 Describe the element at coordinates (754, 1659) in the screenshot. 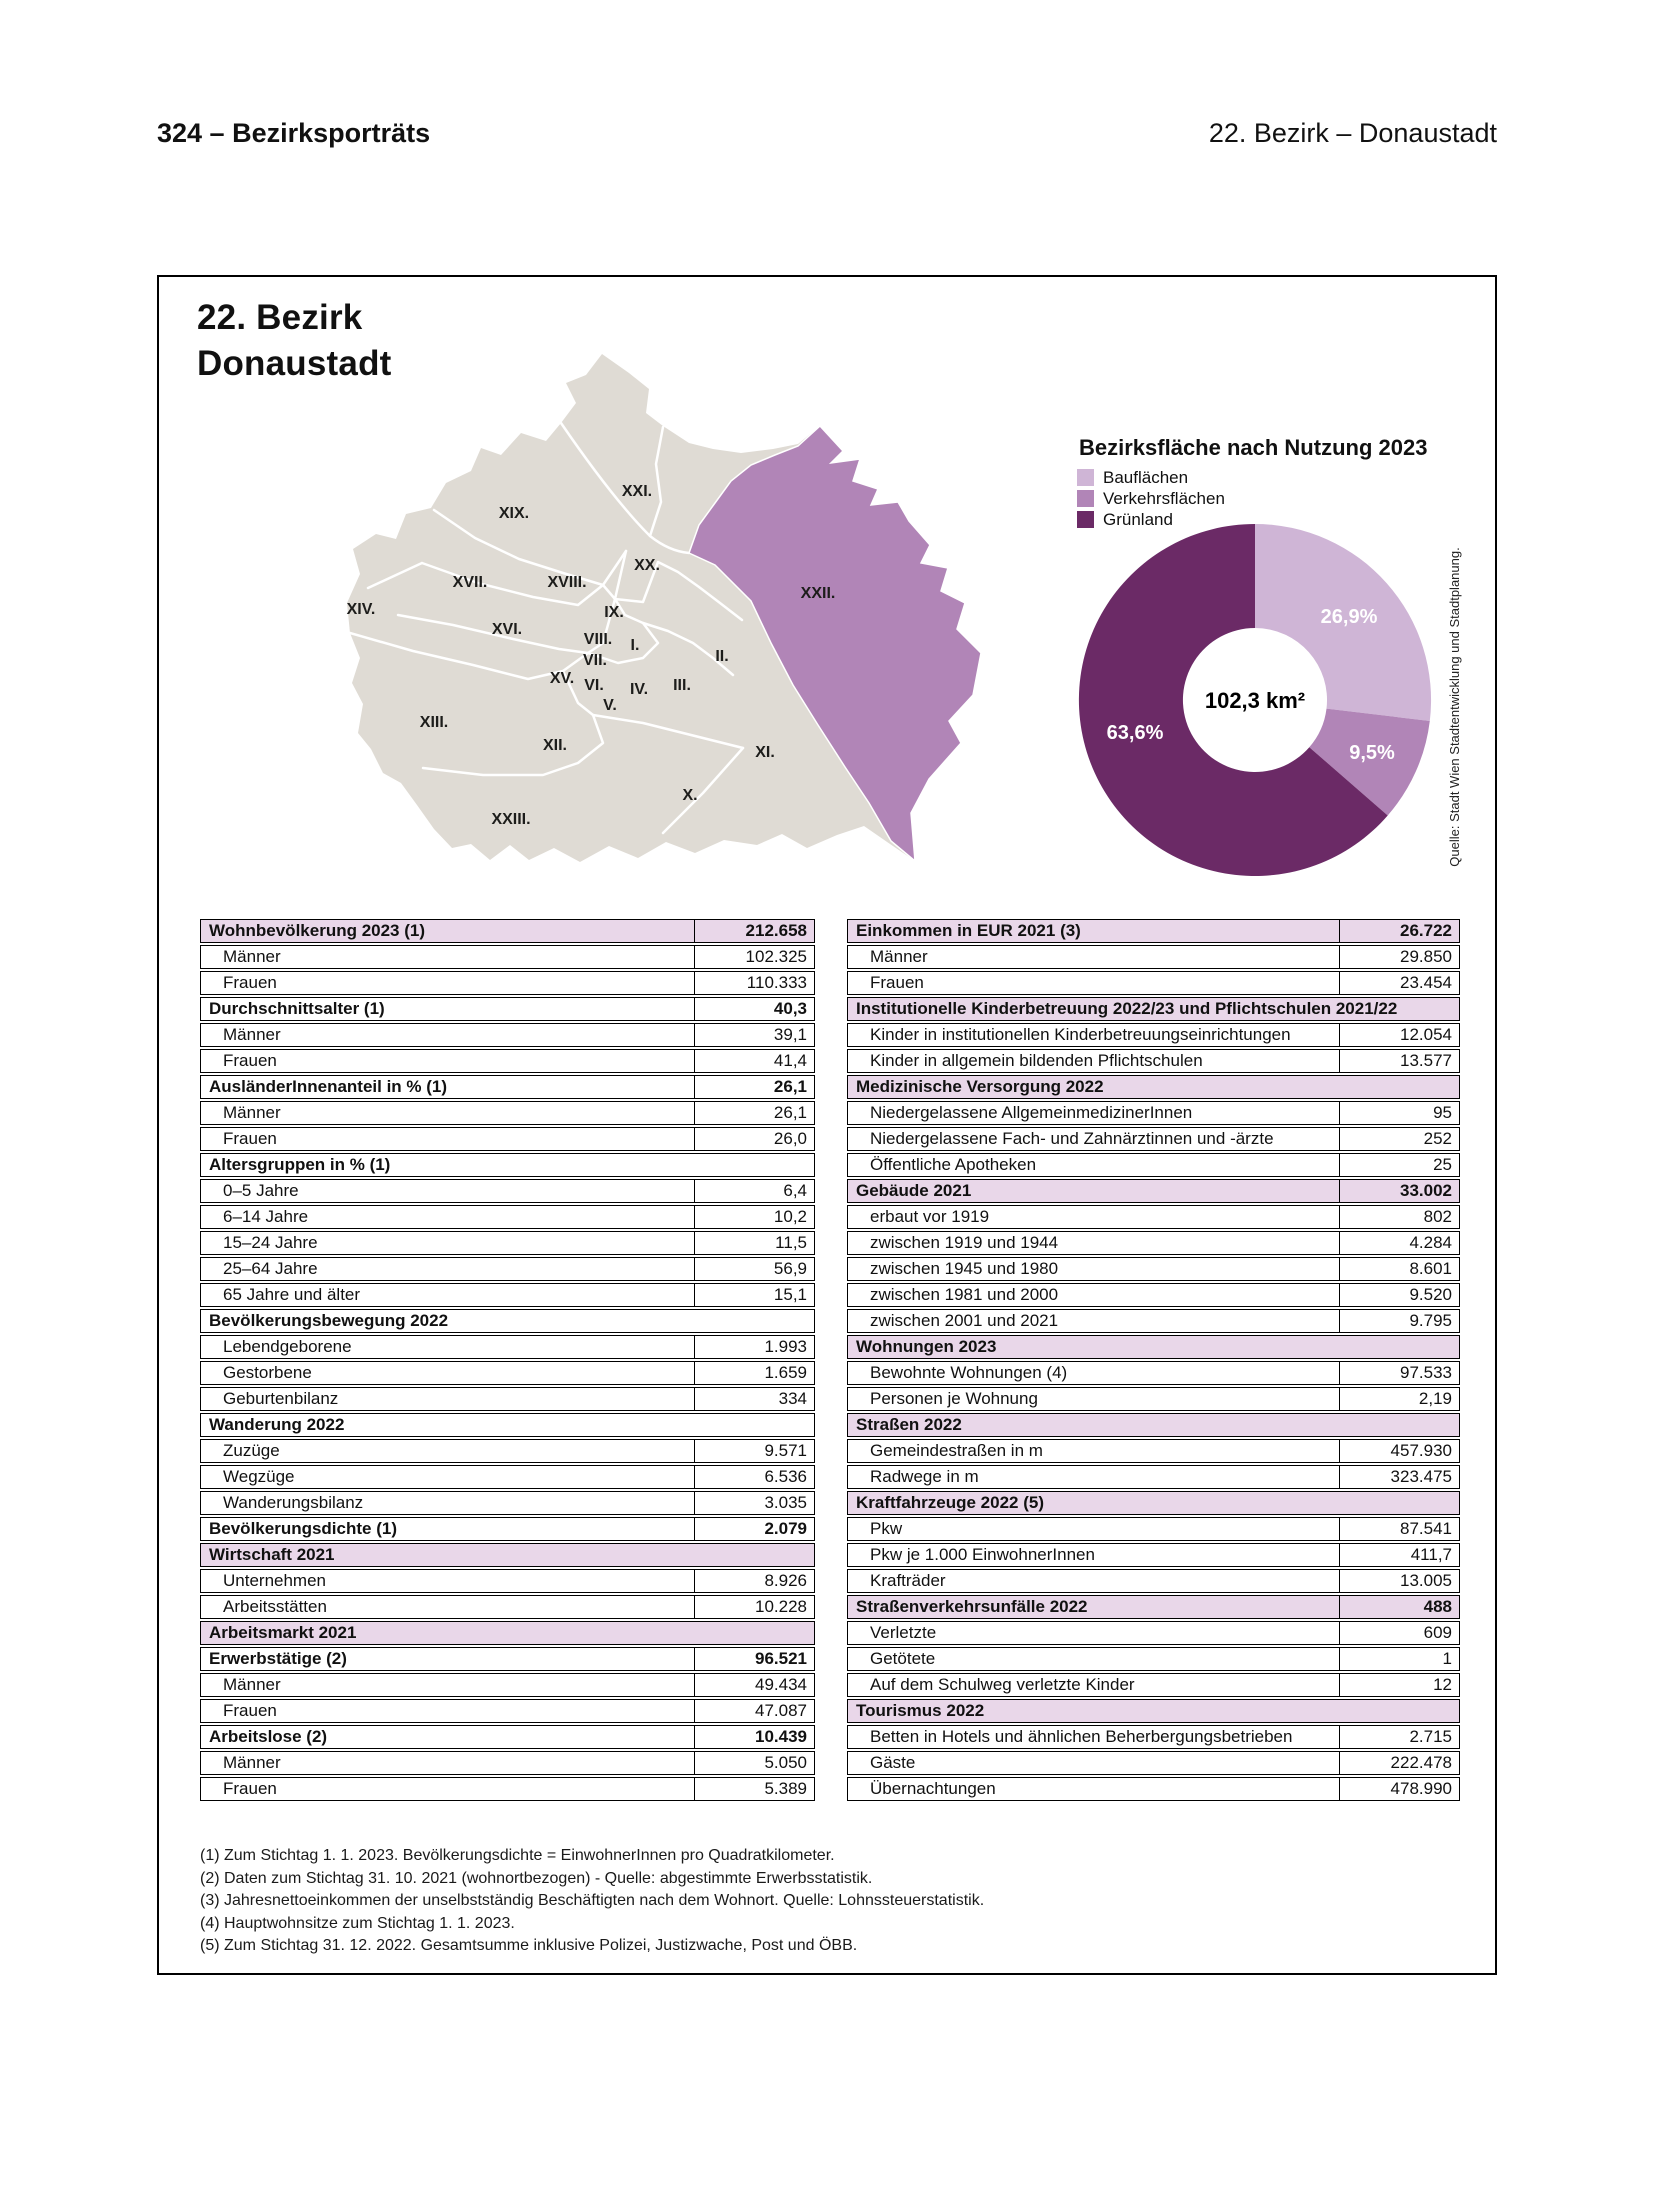

I see `row-value: 96.521` at that location.